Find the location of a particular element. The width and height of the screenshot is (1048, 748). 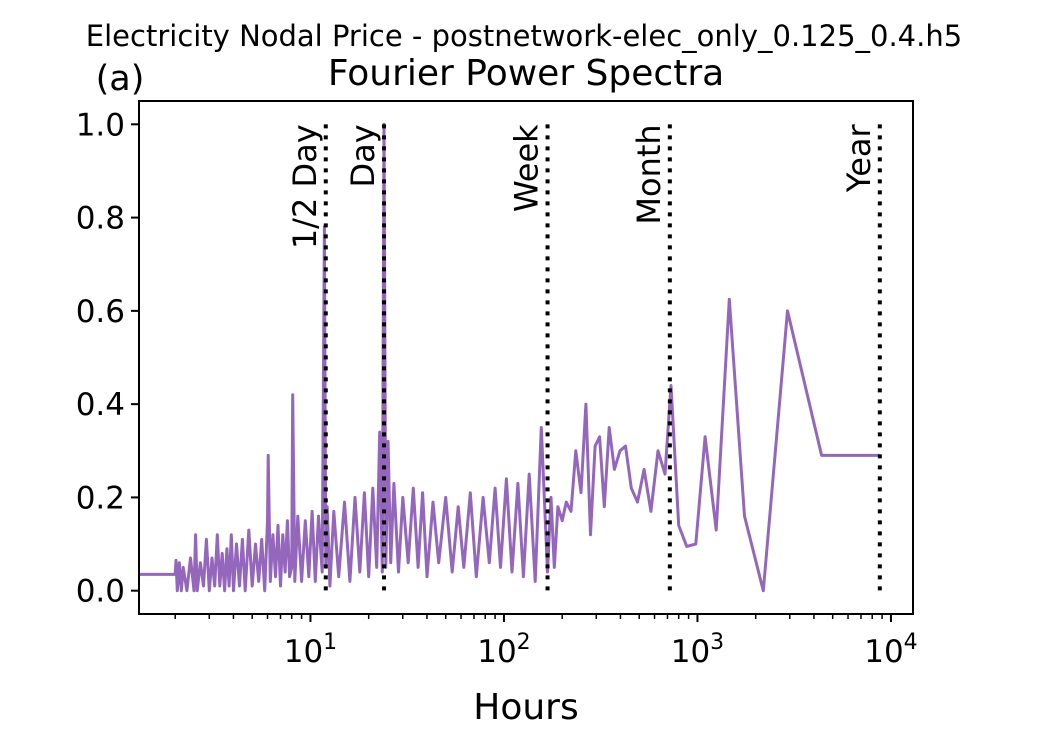

reference-line-label: Year is located at coordinates (859, 158).